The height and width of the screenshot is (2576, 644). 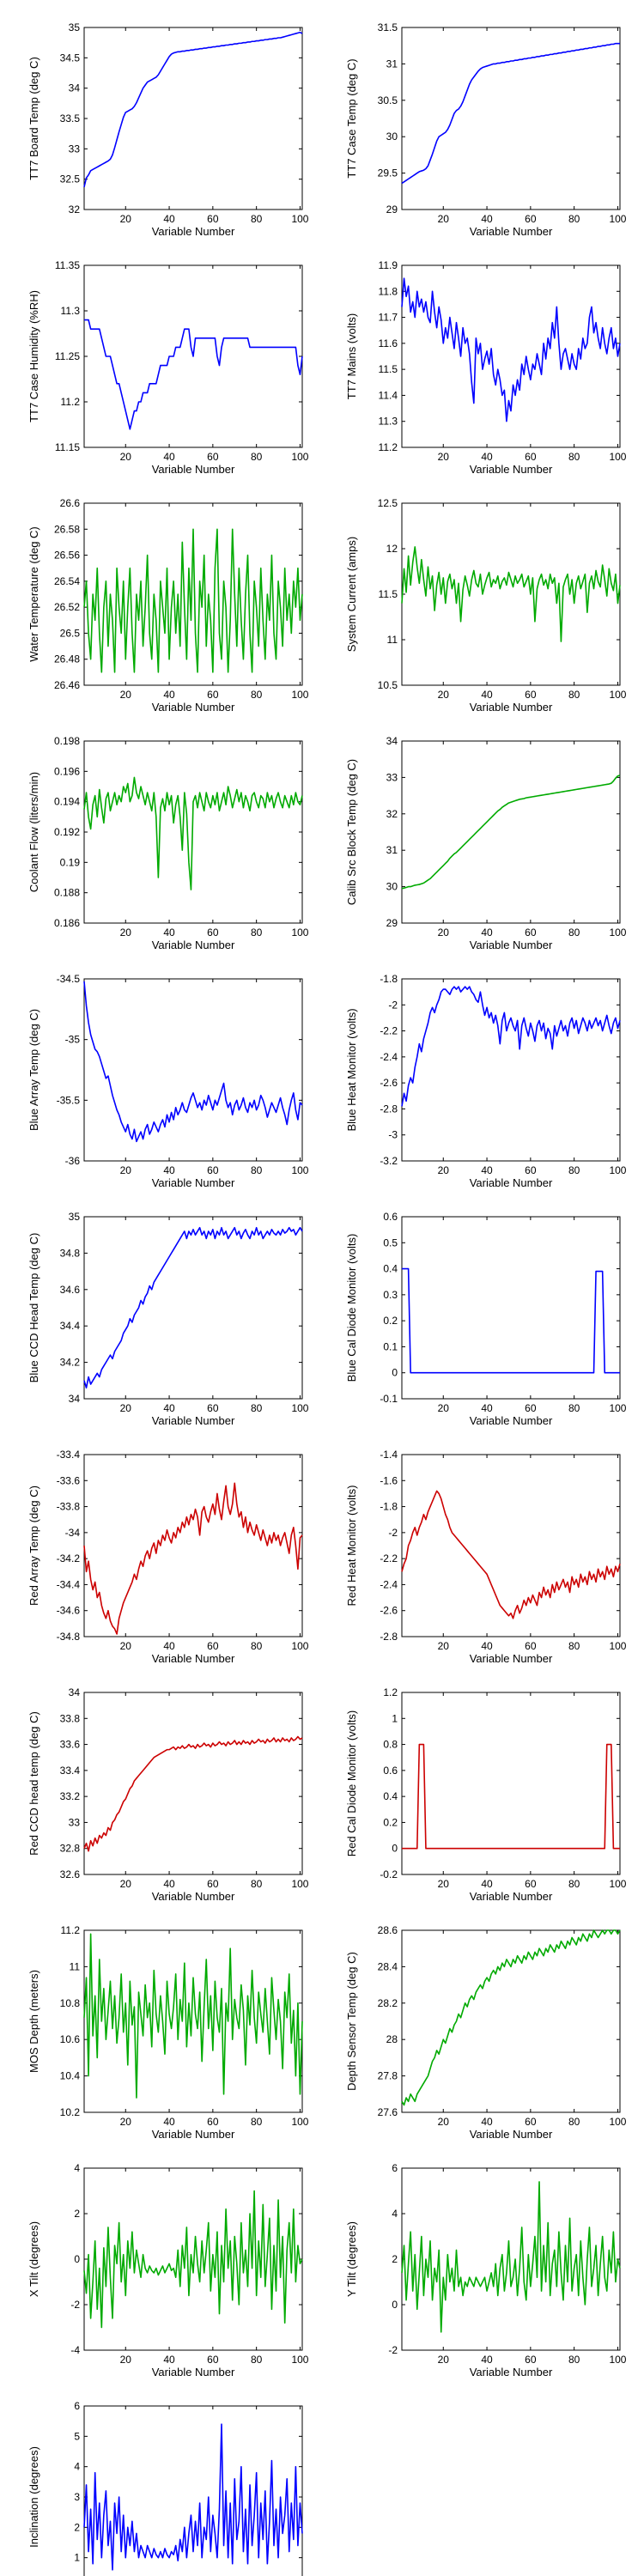 What do you see at coordinates (70, 118) in the screenshot?
I see `y-tick-label: 33.5` at bounding box center [70, 118].